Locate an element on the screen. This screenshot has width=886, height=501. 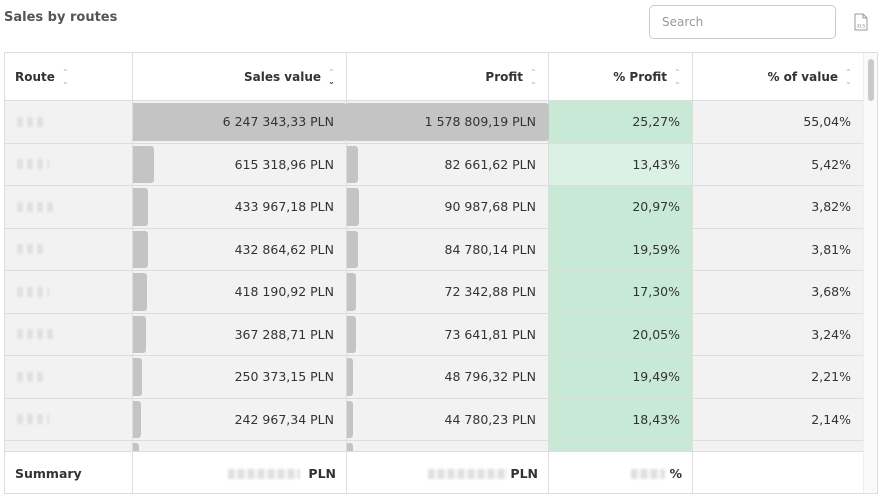
table-row: 250 373,15 PLN 48 796,32 PLN 19,49% 2,21% is located at coordinates (434, 377).